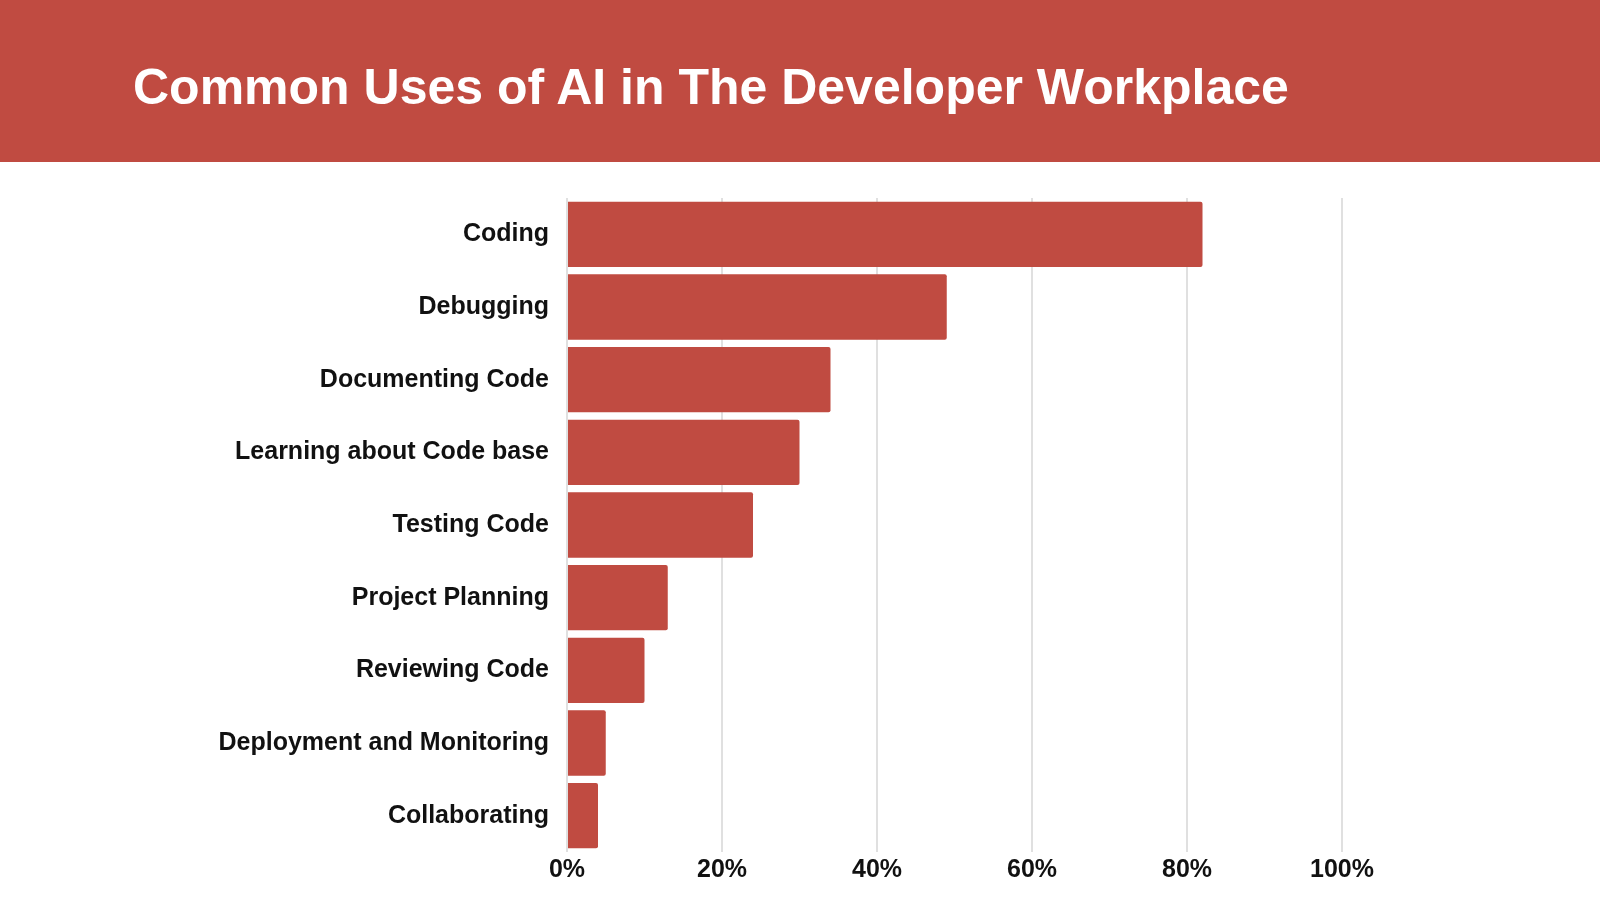 The height and width of the screenshot is (900, 1600). Describe the element at coordinates (567, 867) in the screenshot. I see `x-tick-label: 0%` at that location.